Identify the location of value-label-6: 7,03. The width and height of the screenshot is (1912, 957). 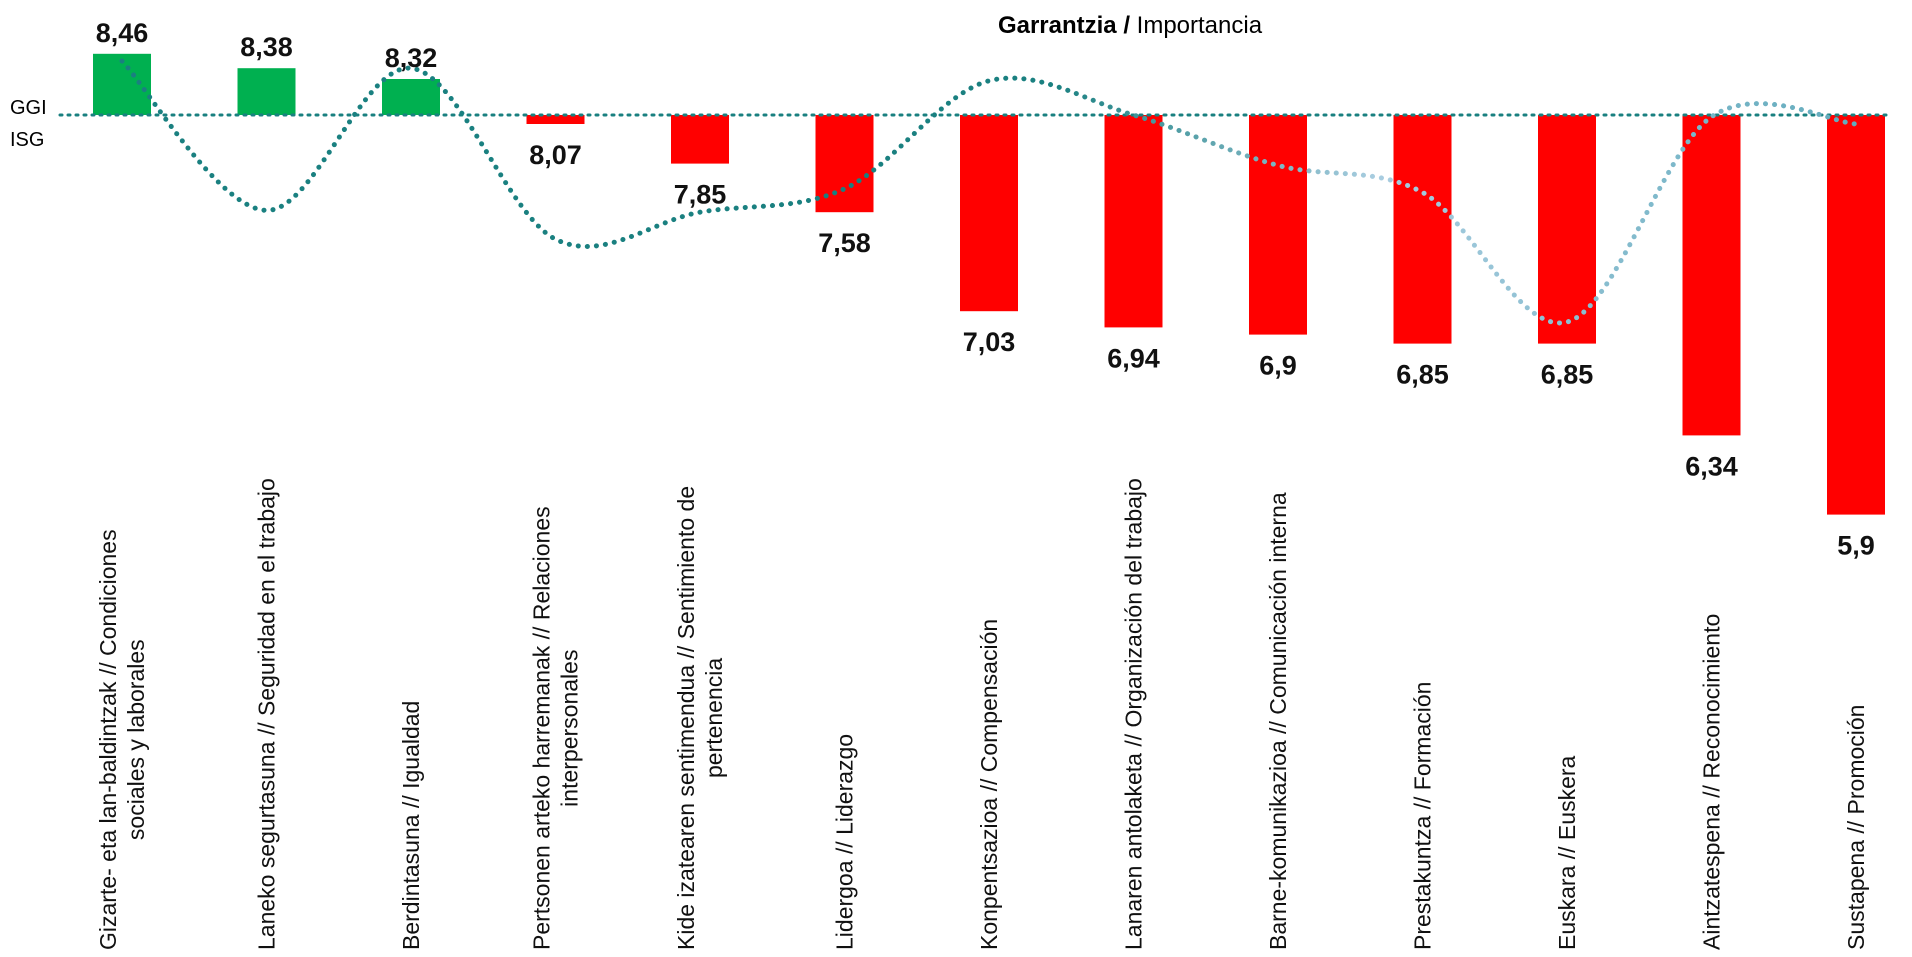
(989, 342).